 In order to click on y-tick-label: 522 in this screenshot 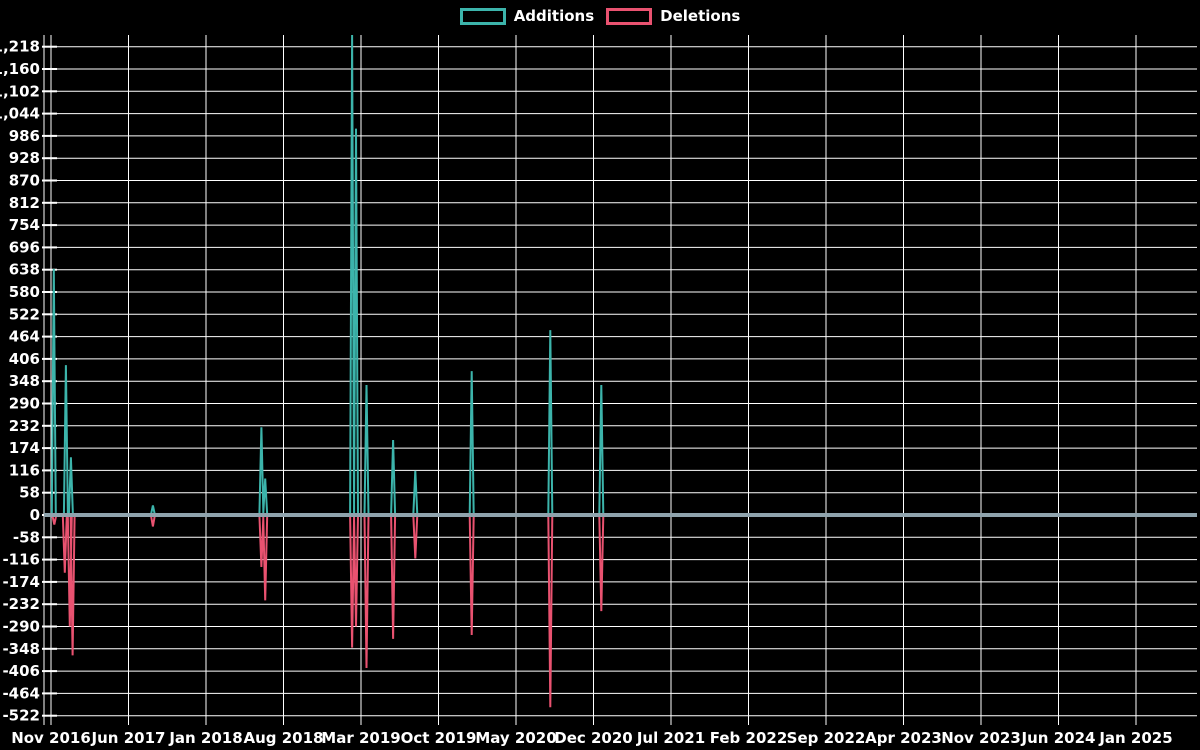, I will do `click(24, 314)`.